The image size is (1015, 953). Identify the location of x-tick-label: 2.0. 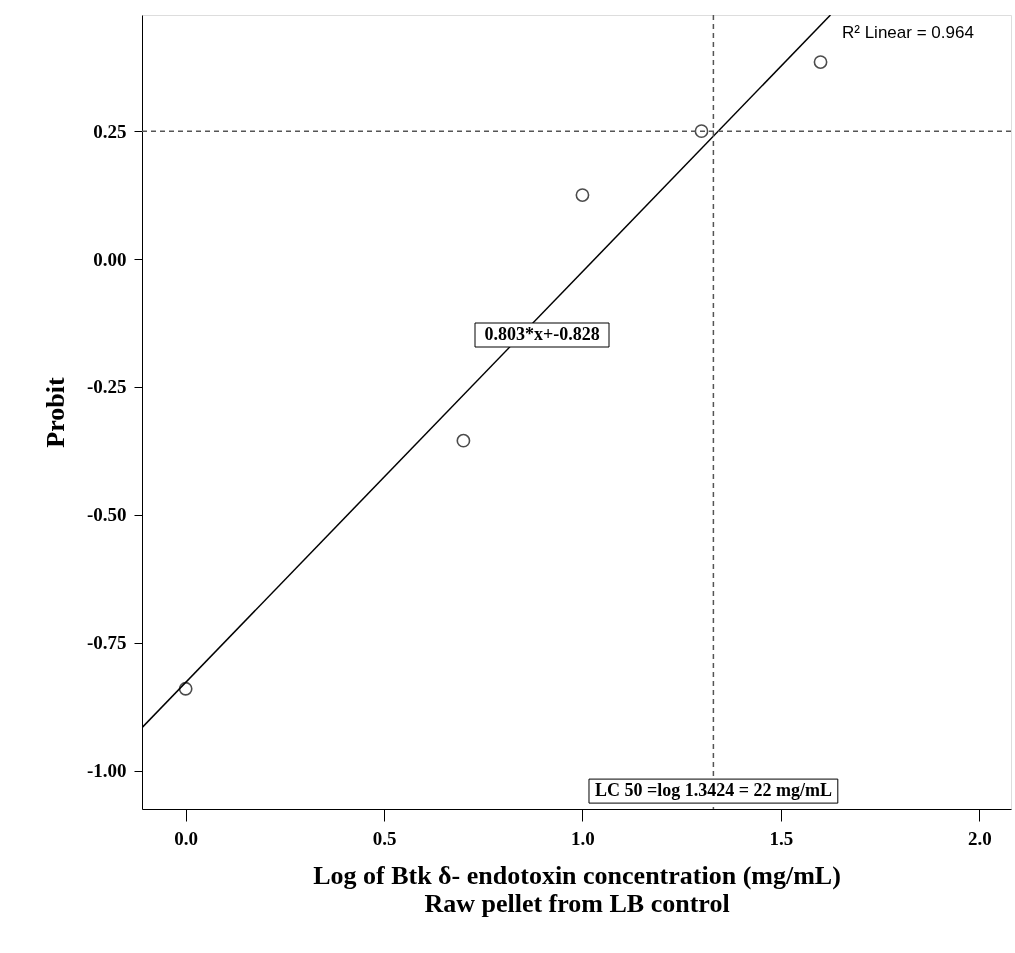
(979, 838).